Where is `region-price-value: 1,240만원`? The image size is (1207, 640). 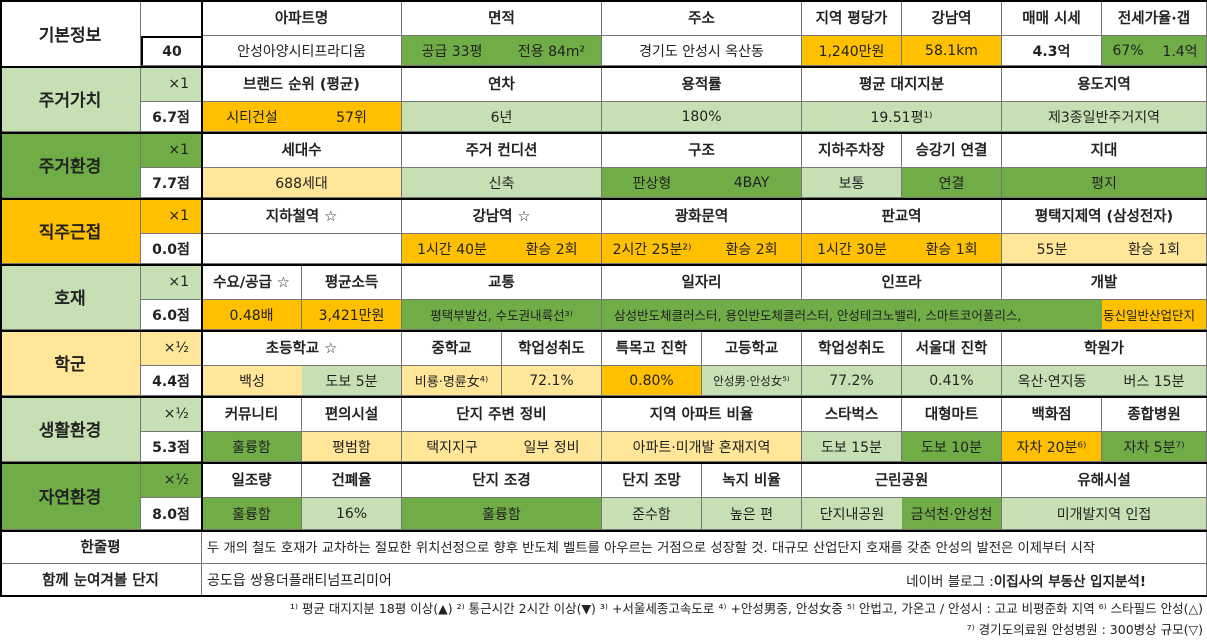 region-price-value: 1,240만원 is located at coordinates (852, 51).